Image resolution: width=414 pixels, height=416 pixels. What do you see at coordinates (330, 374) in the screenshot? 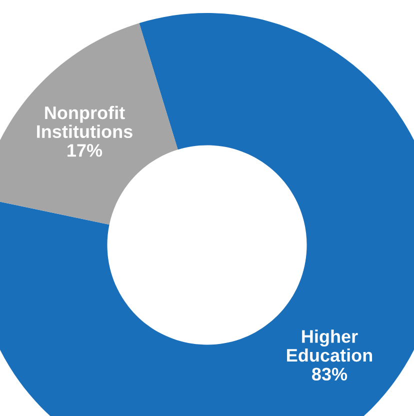
I see `data-label: 83%` at bounding box center [330, 374].